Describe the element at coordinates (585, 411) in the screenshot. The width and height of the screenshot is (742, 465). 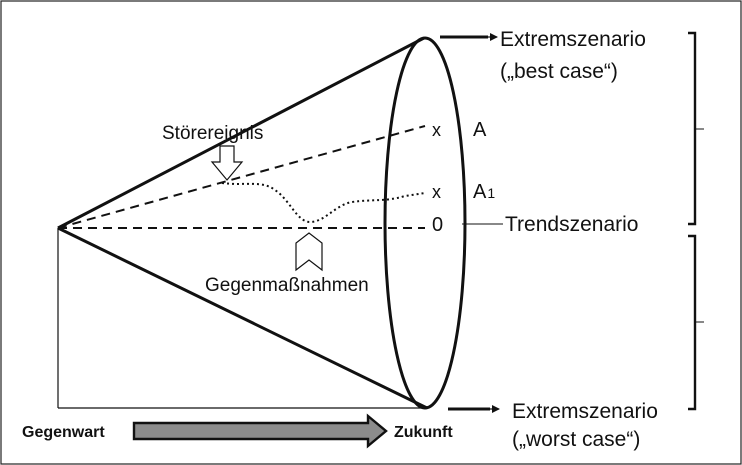
I see `worst-case-title: Extremszenario` at that location.